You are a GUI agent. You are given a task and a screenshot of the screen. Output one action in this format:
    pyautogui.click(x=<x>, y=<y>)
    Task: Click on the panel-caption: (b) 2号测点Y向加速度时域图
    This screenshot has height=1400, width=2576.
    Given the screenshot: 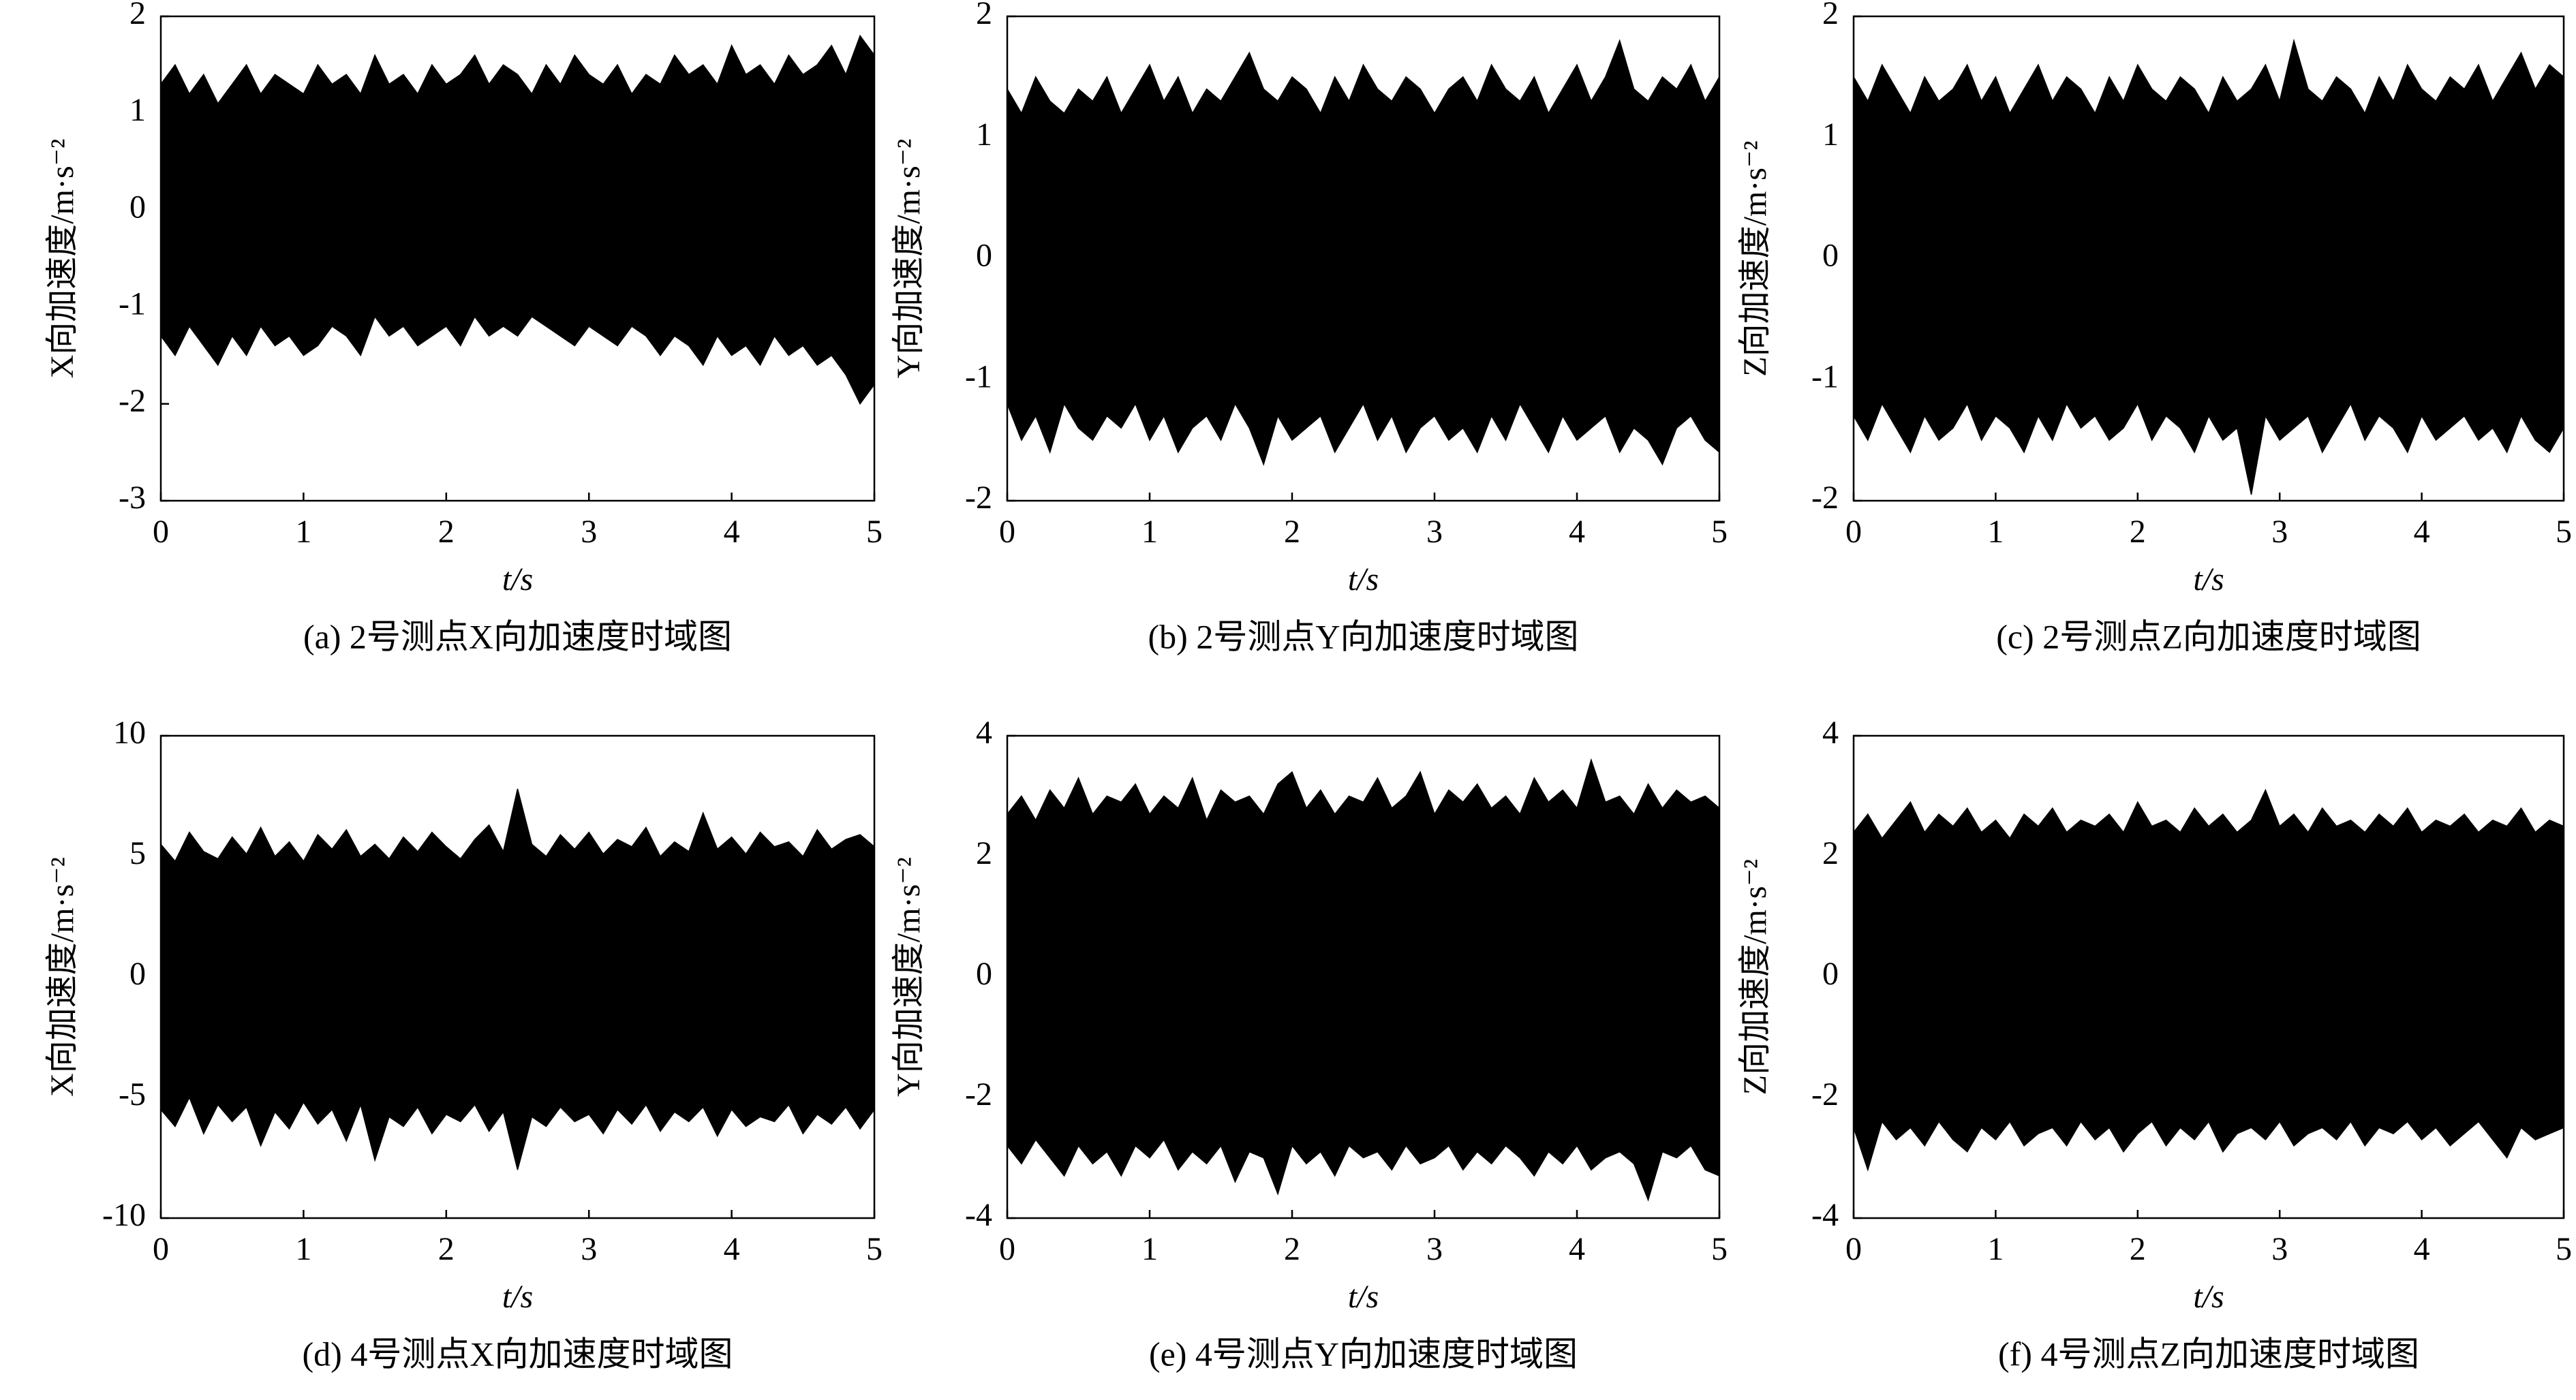 What is the action you would take?
    pyautogui.click(x=1363, y=636)
    